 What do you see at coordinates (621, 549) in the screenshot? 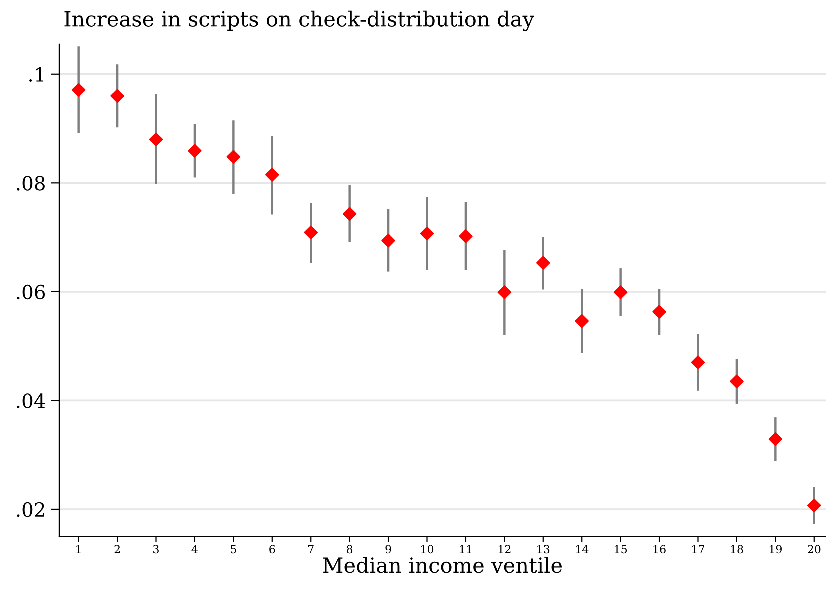
I see `x-tick-label: 15` at bounding box center [621, 549].